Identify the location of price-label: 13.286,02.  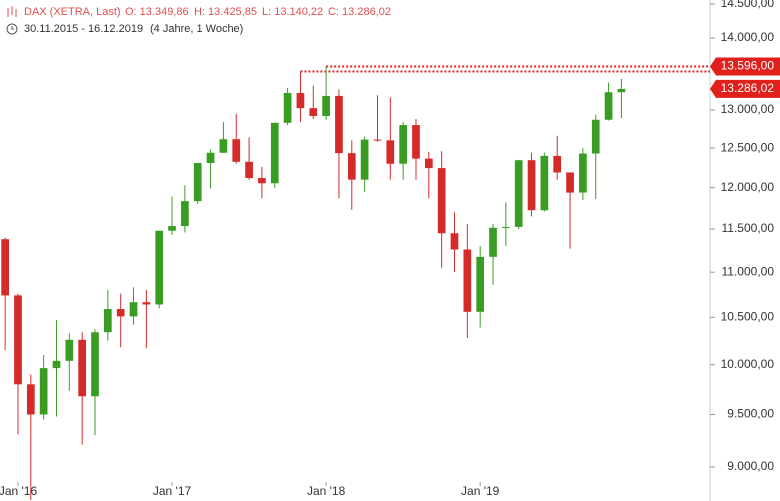
(748, 88).